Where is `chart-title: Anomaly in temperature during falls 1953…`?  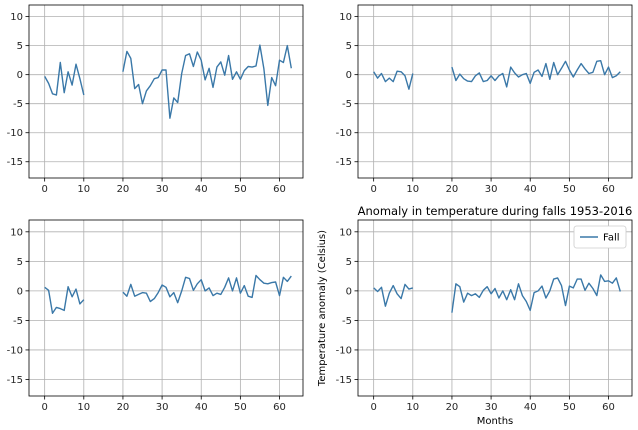 chart-title: Anomaly in temperature during falls 1953… is located at coordinates (495, 211).